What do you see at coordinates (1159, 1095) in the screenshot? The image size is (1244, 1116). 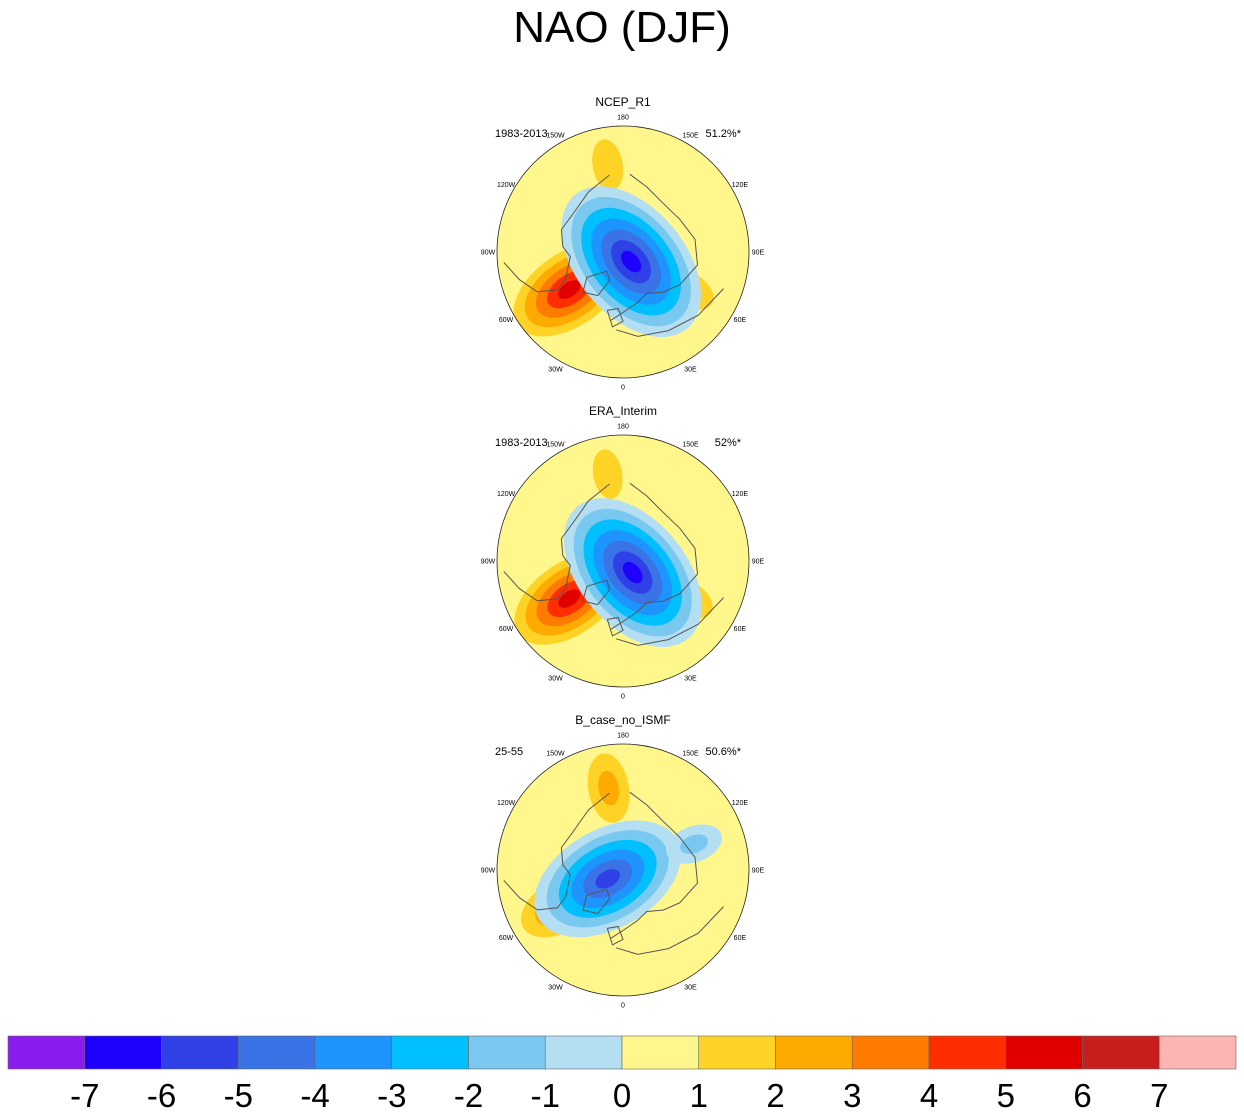 I see `colorbar-tick-label: 7` at bounding box center [1159, 1095].